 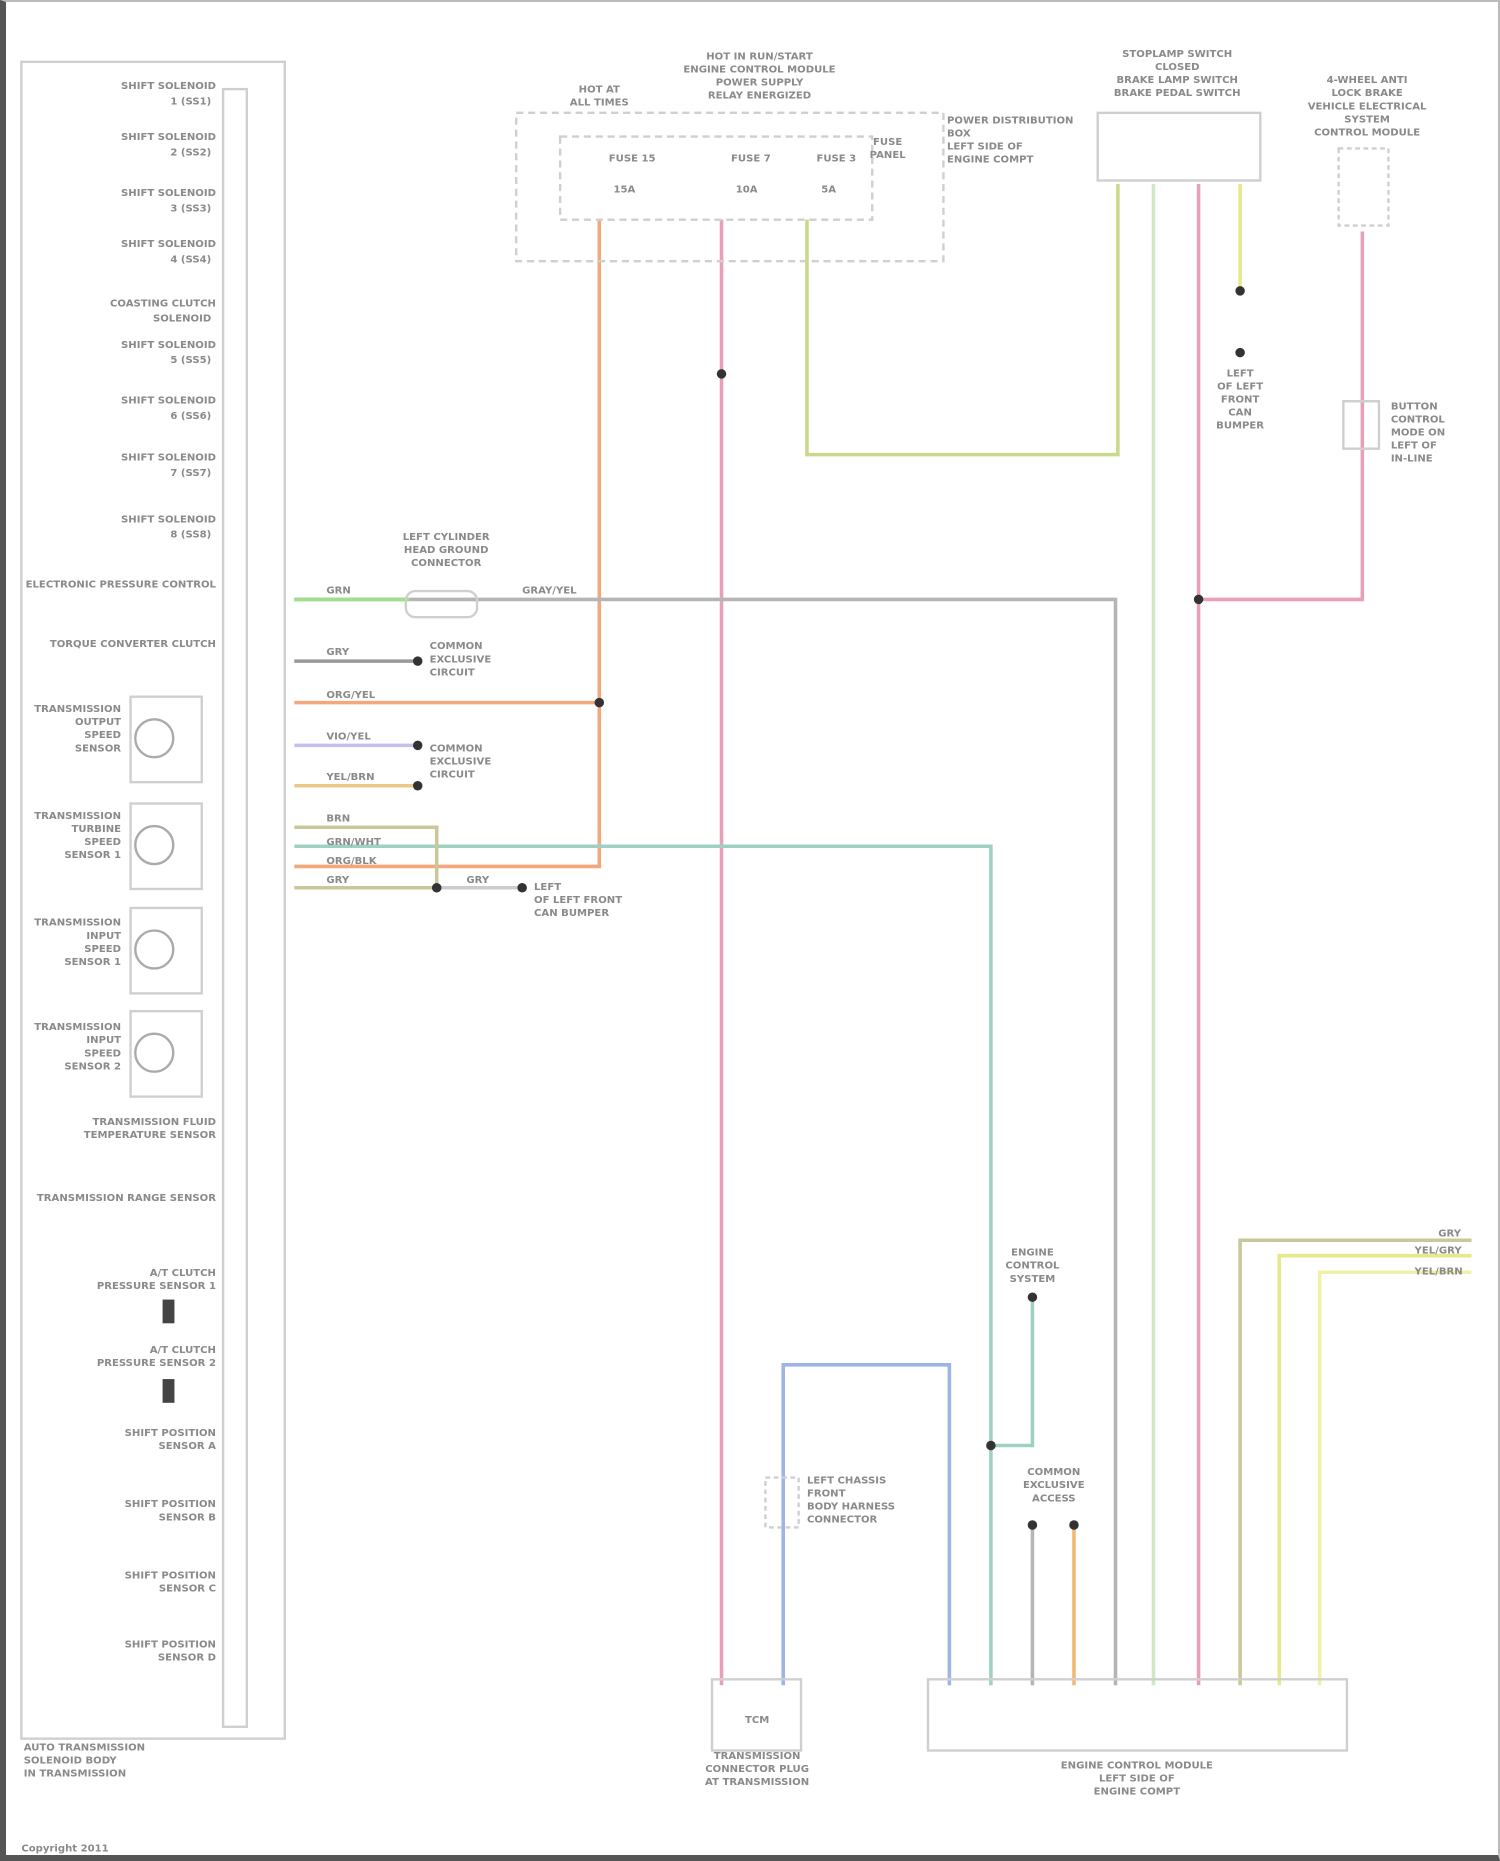 I want to click on speed-sensor-label: TURBINE, so click(x=96, y=829).